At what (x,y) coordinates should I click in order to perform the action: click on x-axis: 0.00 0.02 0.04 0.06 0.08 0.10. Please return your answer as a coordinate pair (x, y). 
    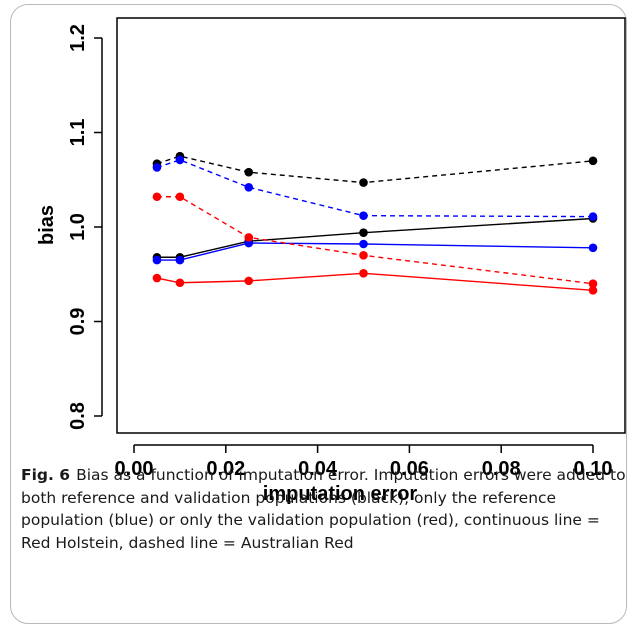
    Looking at the image, I should click on (364, 462).